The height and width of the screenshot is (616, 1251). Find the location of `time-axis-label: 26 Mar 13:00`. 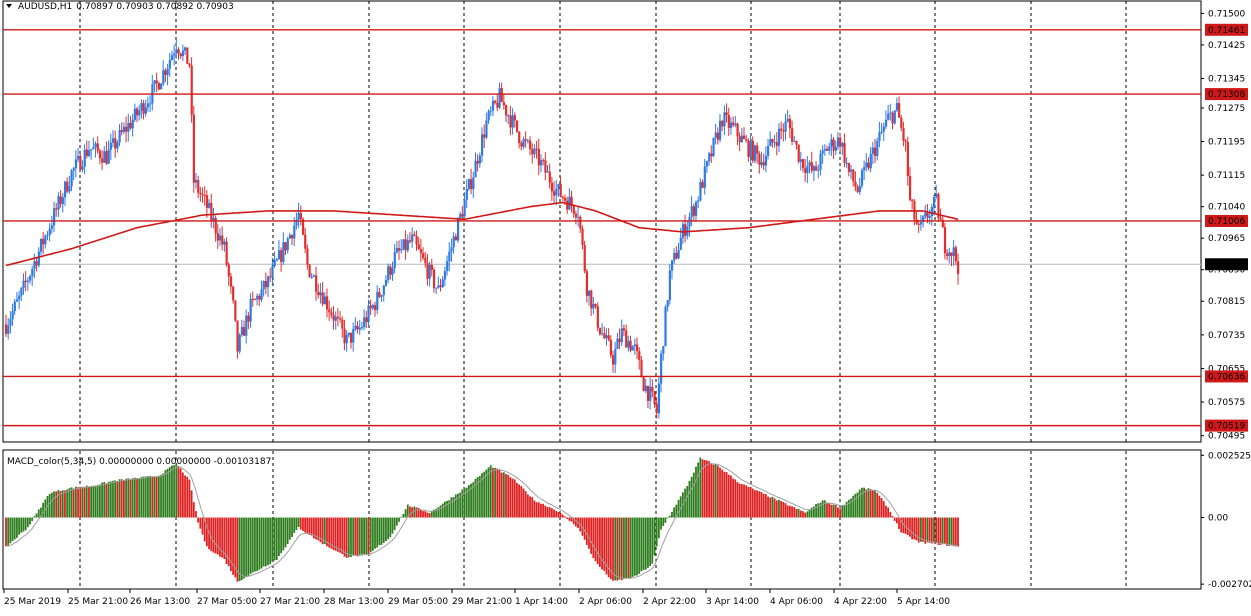

time-axis-label: 26 Mar 13:00 is located at coordinates (160, 602).